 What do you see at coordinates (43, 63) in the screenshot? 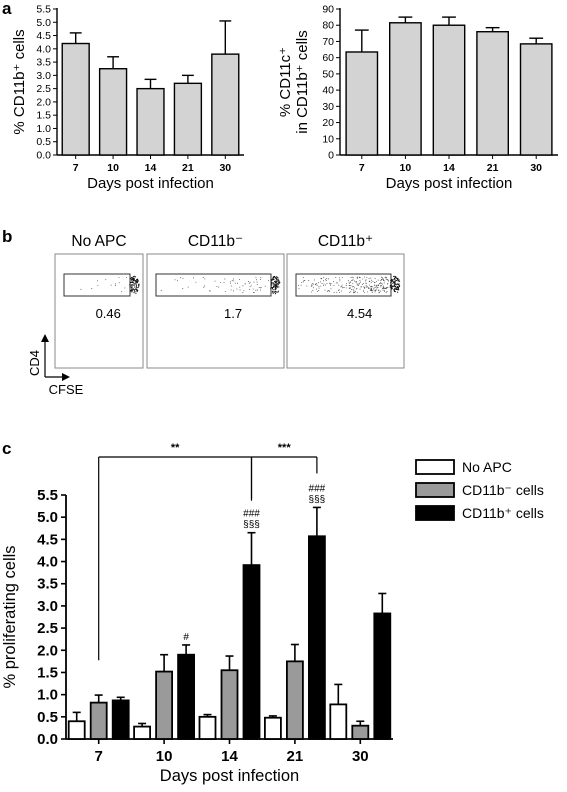
I see `y-tick-label: 3.5` at bounding box center [43, 63].